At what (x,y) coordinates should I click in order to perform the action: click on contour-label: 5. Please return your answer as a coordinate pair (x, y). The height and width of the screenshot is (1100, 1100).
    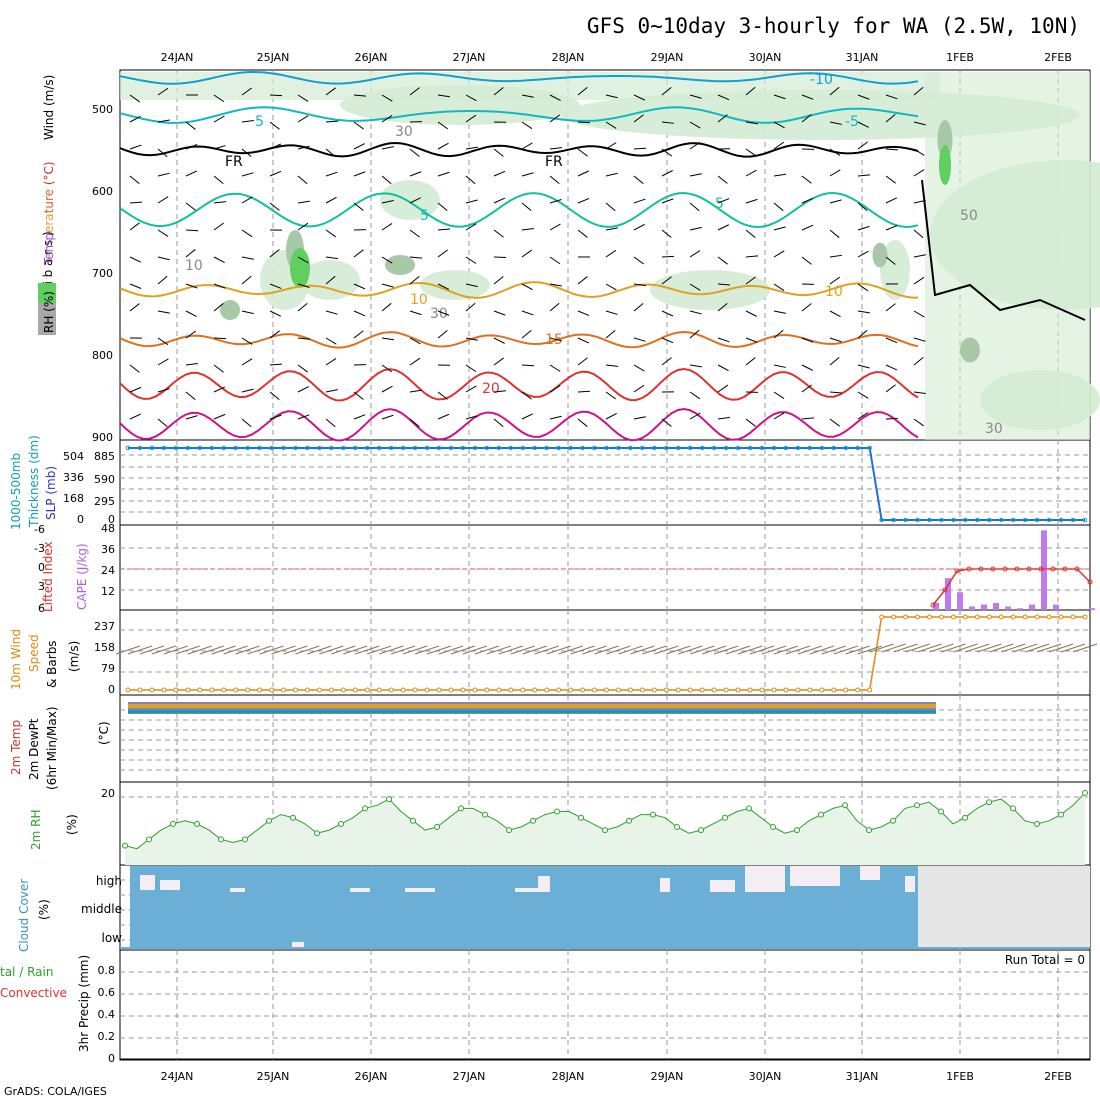
    Looking at the image, I should click on (719, 204).